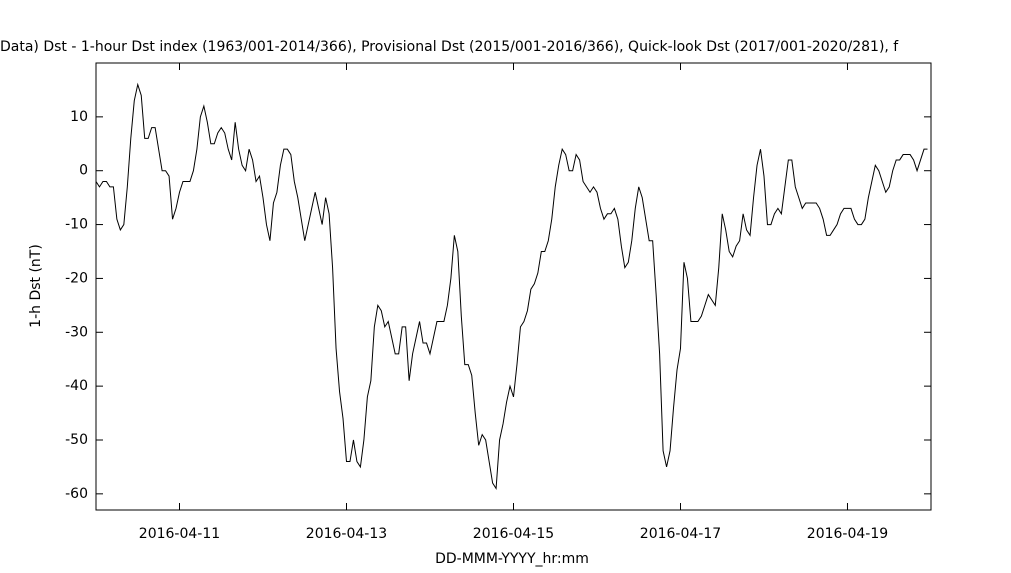 The image size is (1011, 573). I want to click on y-tick-label: -50, so click(76, 440).